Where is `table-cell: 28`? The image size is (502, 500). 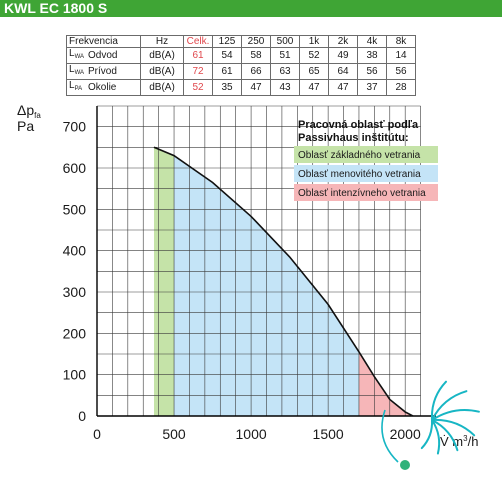 table-cell: 28 is located at coordinates (401, 87).